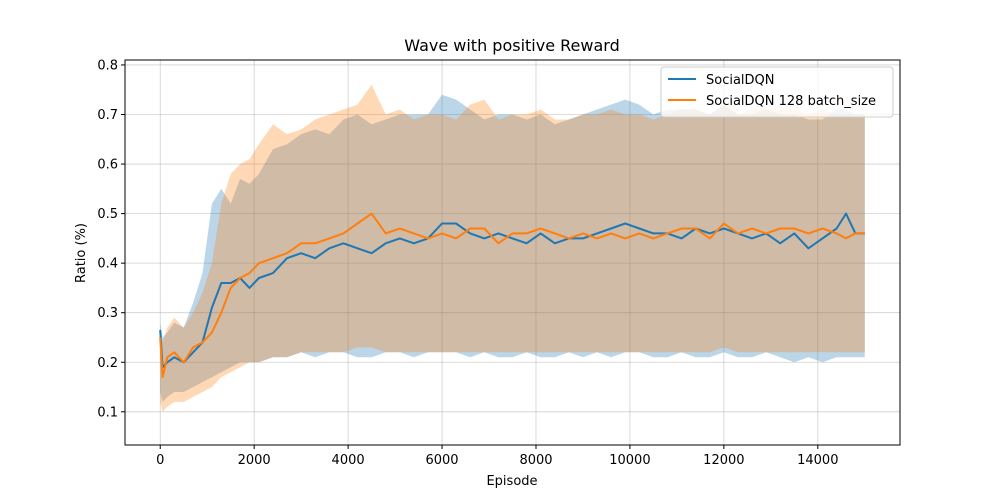 The height and width of the screenshot is (500, 1000). What do you see at coordinates (107, 363) in the screenshot?
I see `y-tick-label: 0.2` at bounding box center [107, 363].